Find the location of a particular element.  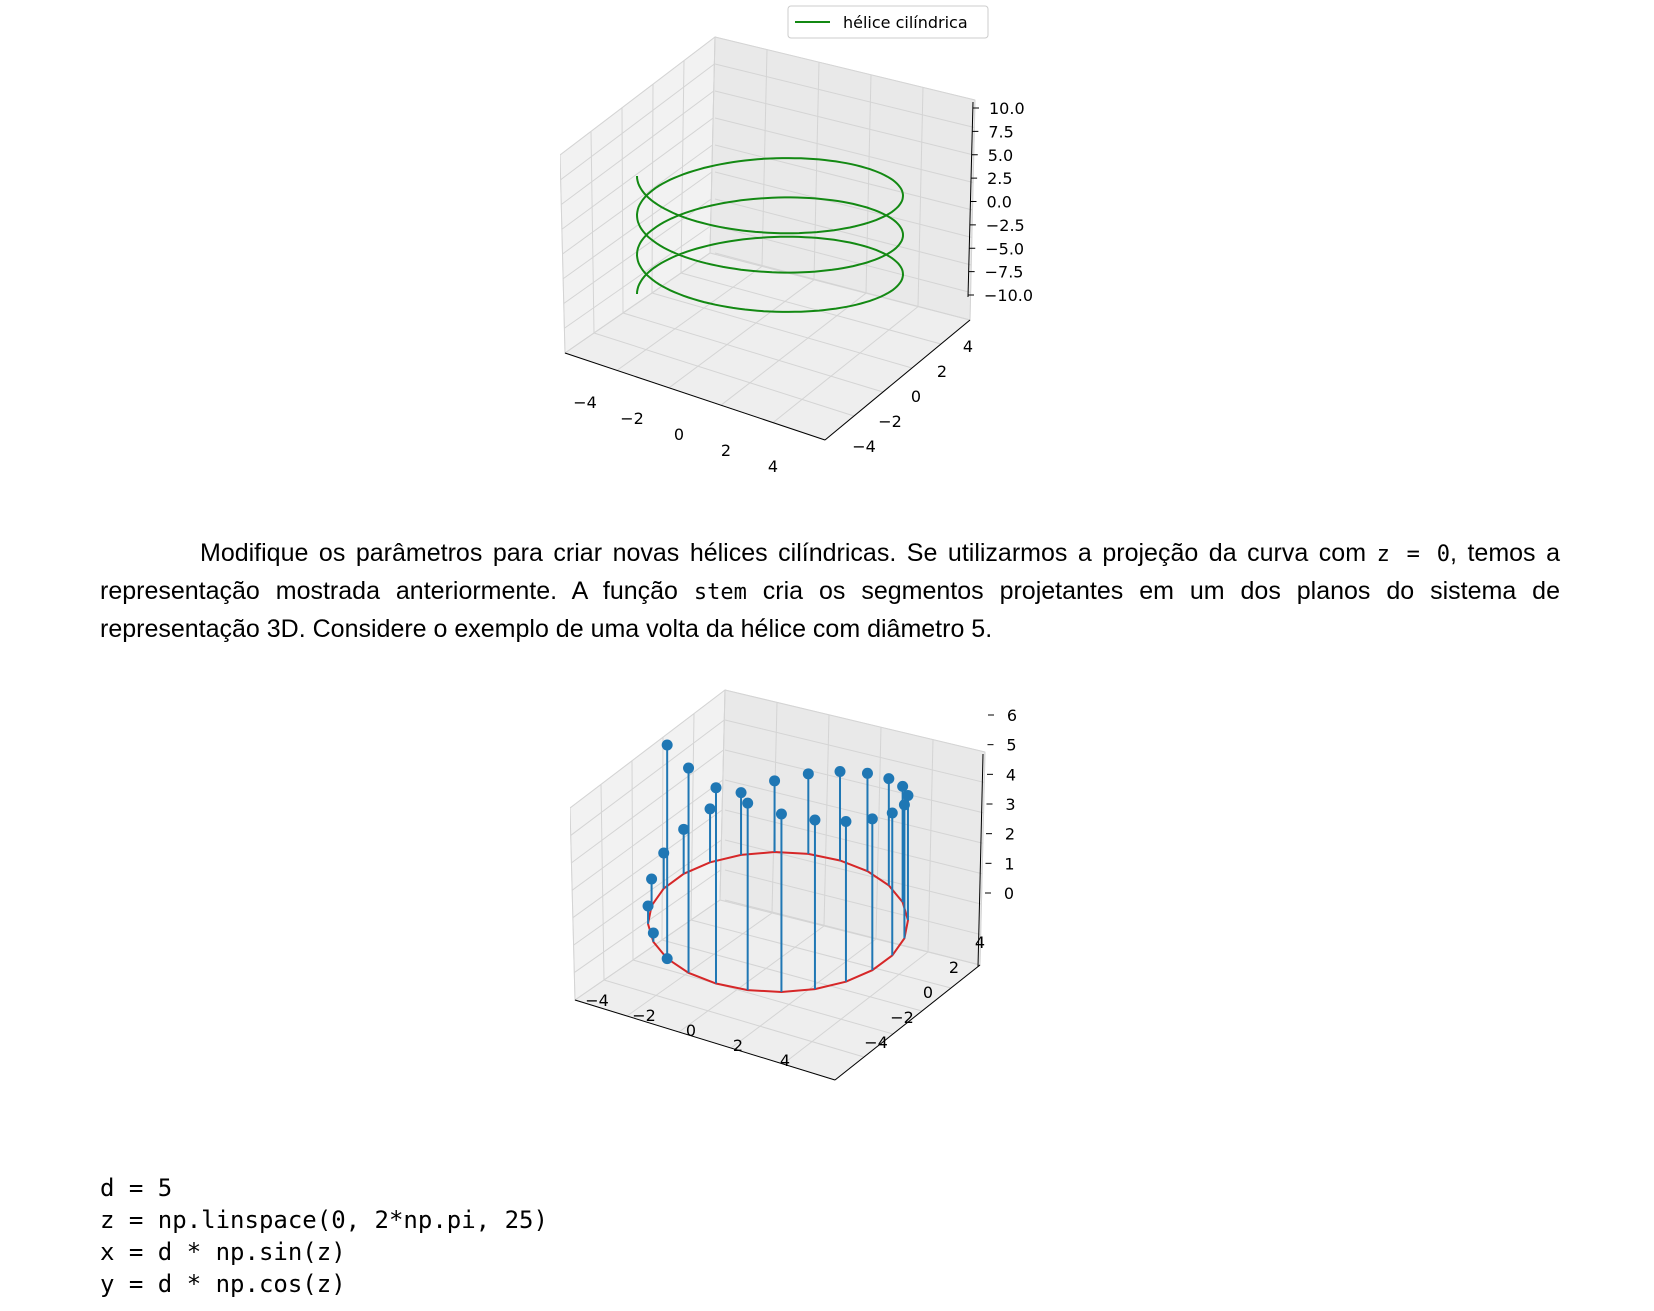

z-tick-label: 2.5 is located at coordinates (999, 178).